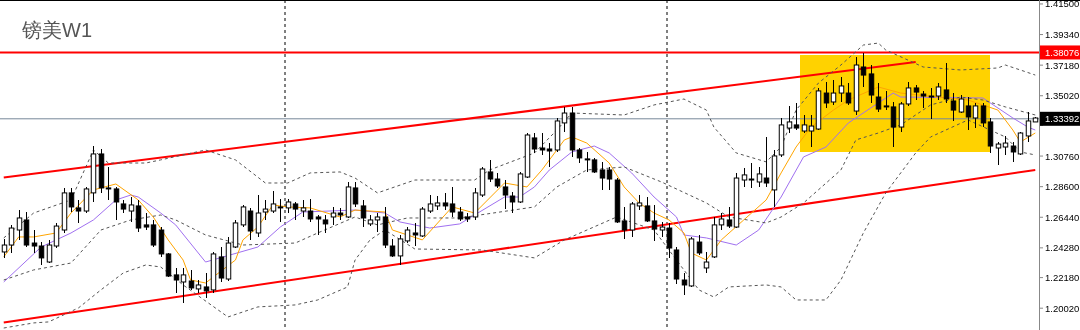 This screenshot has width=1080, height=330. What do you see at coordinates (1062, 187) in the screenshot?
I see `y-tick-label: 1.28600` at bounding box center [1062, 187].